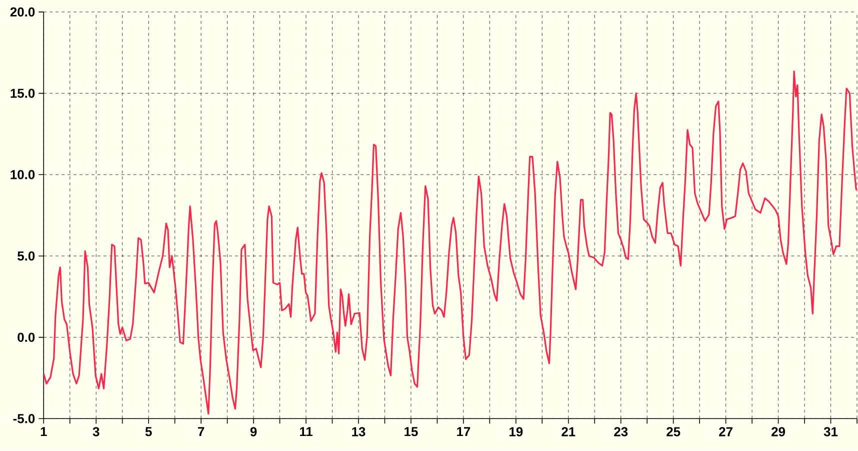  I want to click on y-tick-label: 10.0, so click(22, 175).